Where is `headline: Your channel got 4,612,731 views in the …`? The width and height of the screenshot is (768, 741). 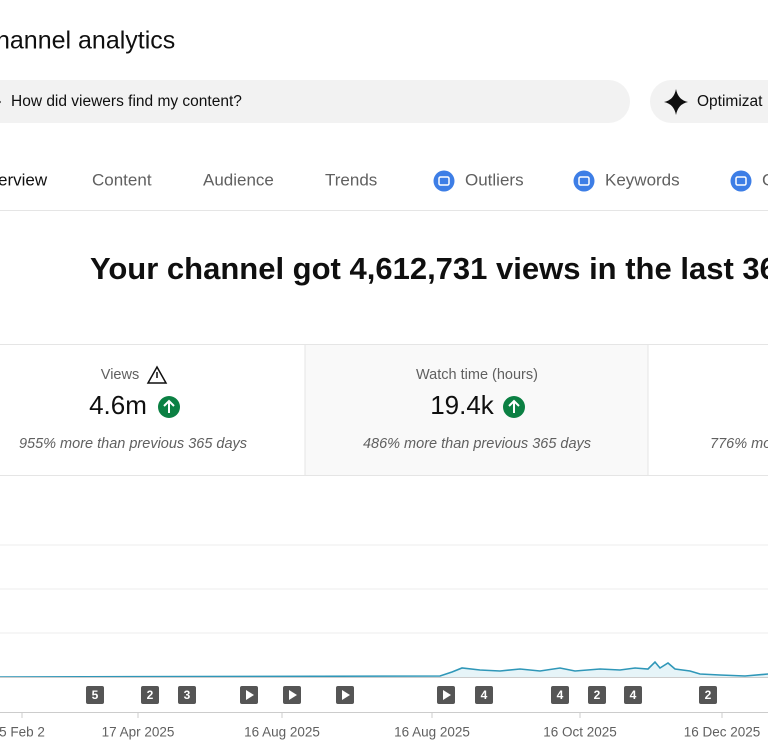
headline: Your channel got 4,612,731 views in the … is located at coordinates (429, 268).